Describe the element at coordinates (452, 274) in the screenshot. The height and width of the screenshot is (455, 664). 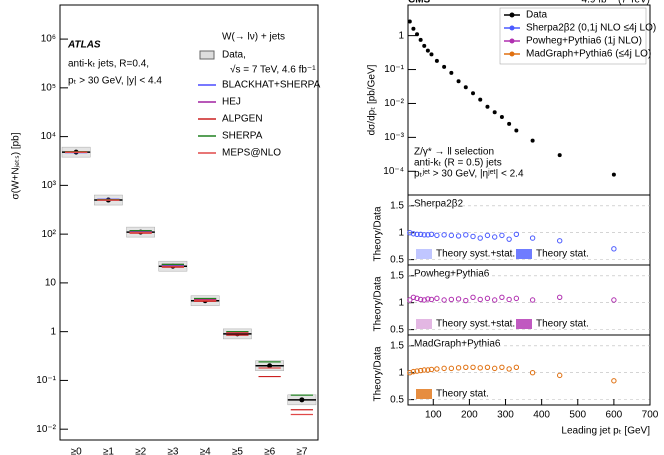
I see `ratio-label: Powheg+Pythia6` at that location.